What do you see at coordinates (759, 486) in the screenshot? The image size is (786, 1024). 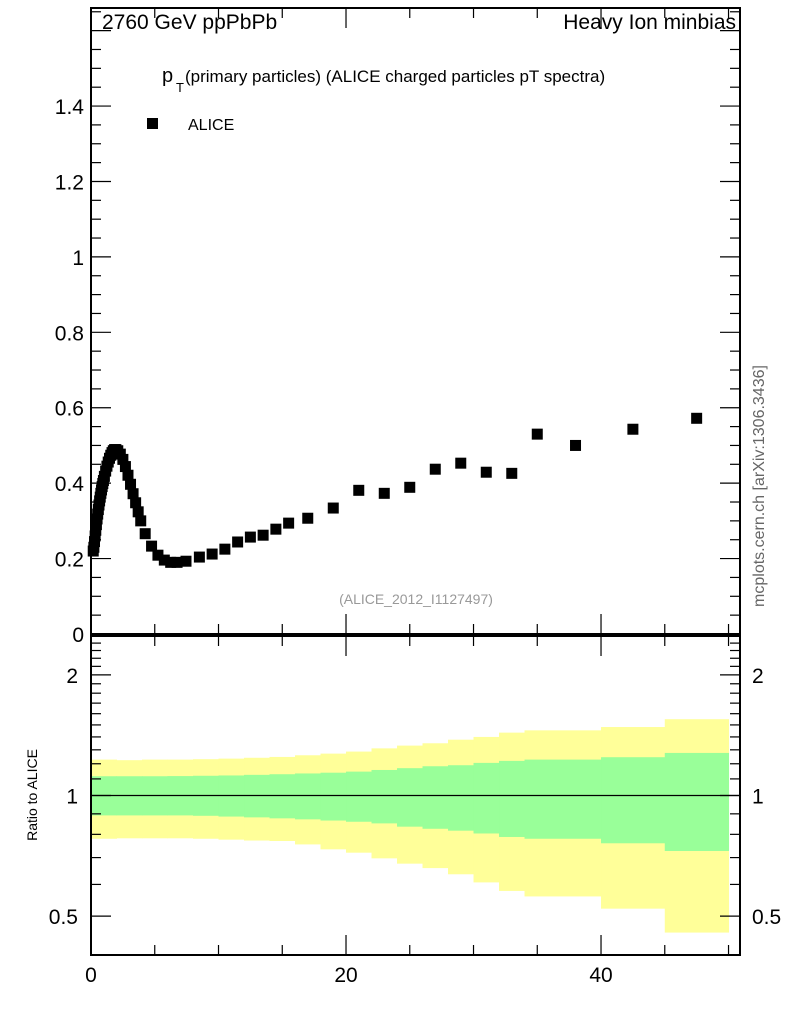 I see `side-label: mcplots.cern.ch [arXiv:1306.3436]` at bounding box center [759, 486].